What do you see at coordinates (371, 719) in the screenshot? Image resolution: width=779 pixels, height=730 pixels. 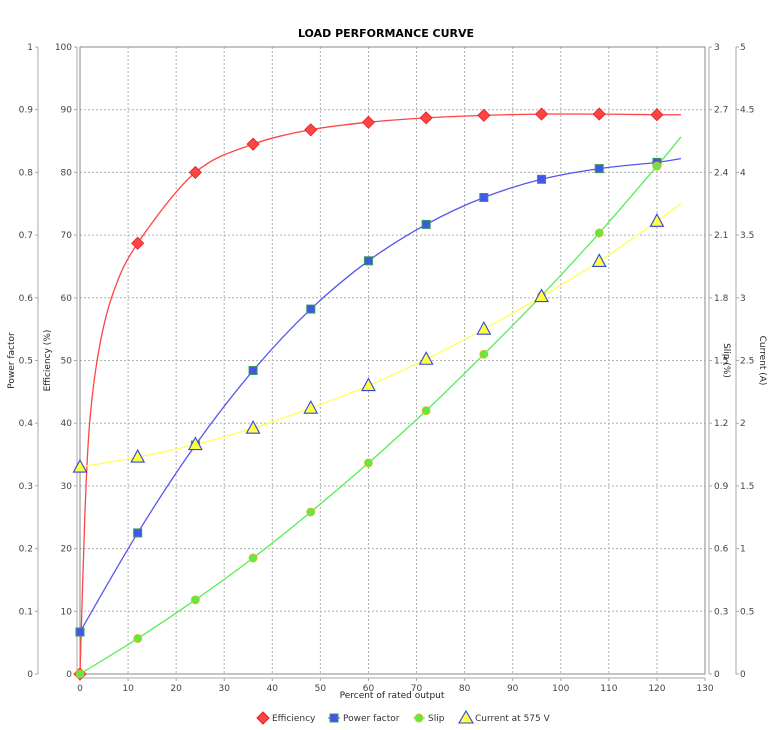 I see `legend-label: Power factor` at bounding box center [371, 719].